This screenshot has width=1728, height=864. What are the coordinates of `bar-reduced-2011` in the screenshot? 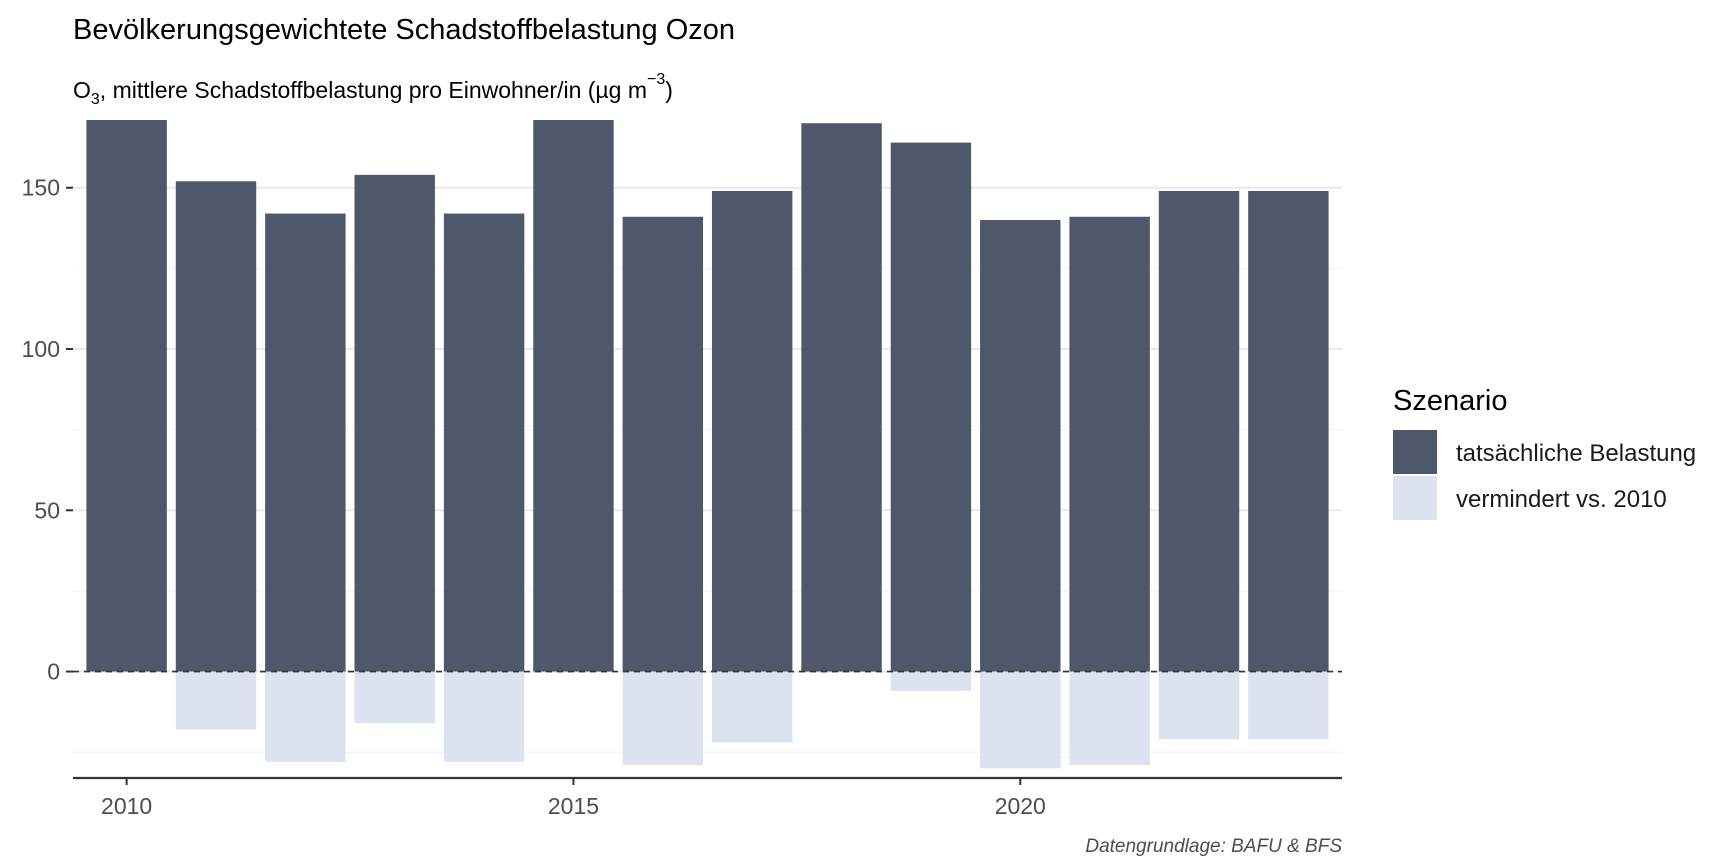 It's located at (216, 700).